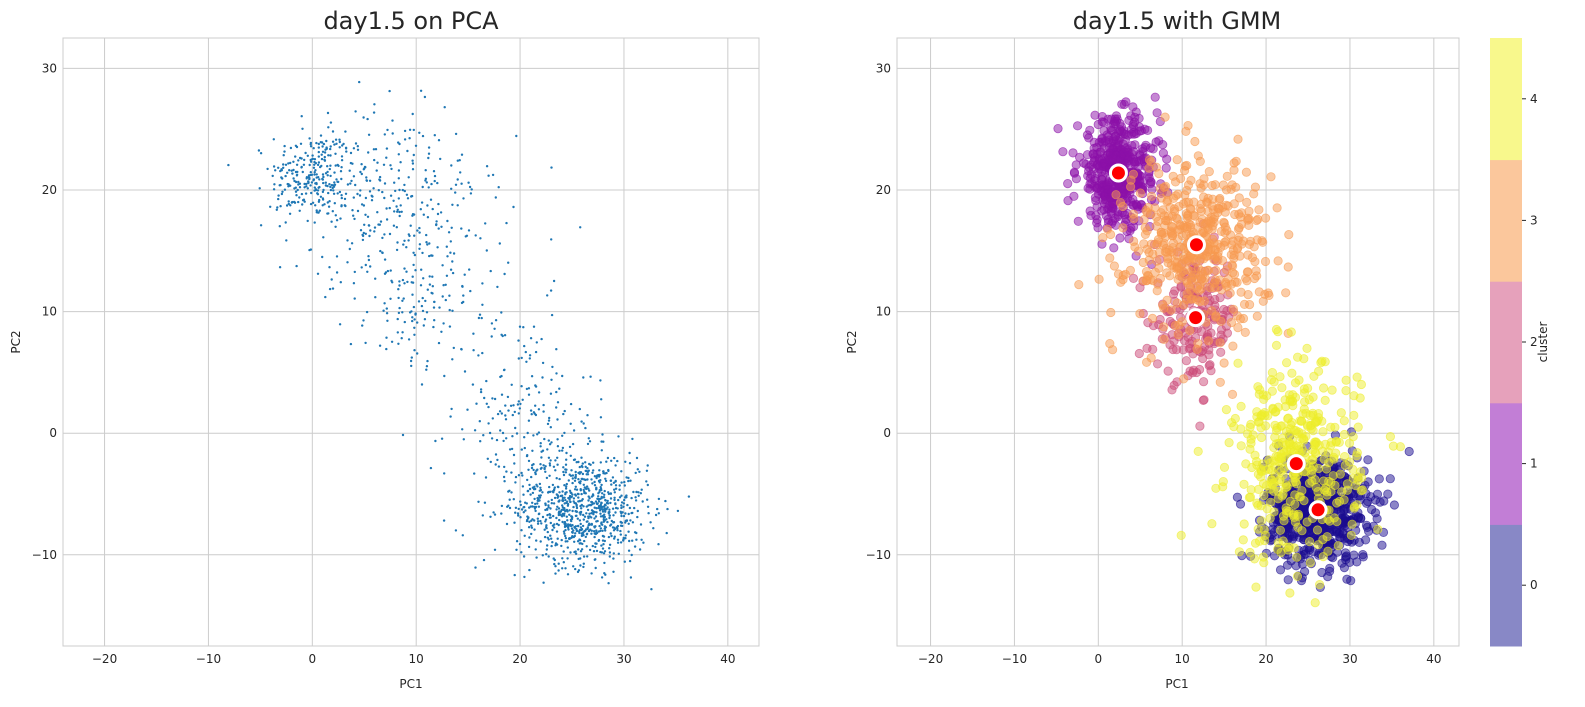 This screenshot has height=707, width=1585. What do you see at coordinates (1318, 510) in the screenshot?
I see `gmm-center-marker` at bounding box center [1318, 510].